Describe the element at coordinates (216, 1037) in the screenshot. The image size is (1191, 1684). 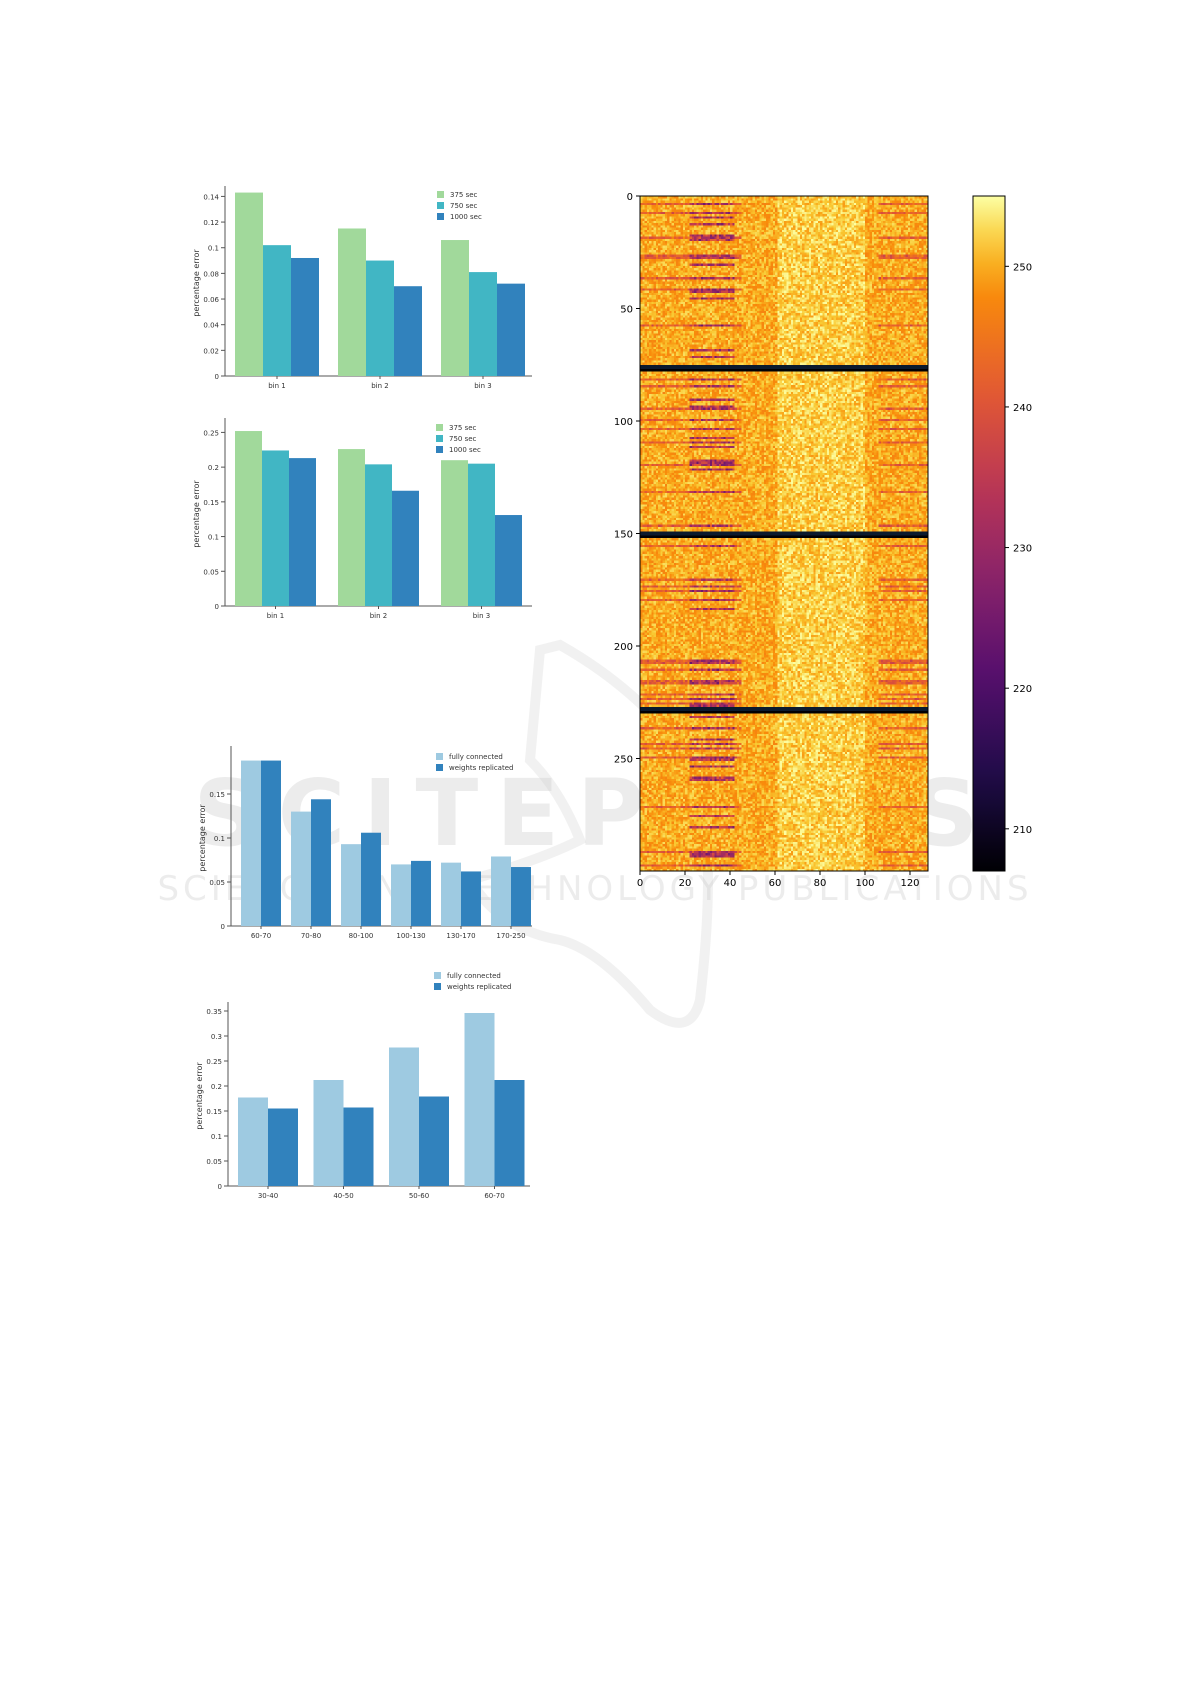
I see `y-tick-label: 0.3` at that location.